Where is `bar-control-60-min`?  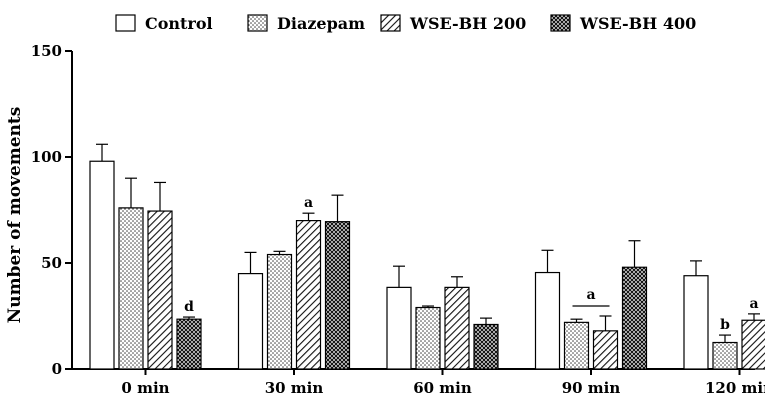
bar-control-60-min is located at coordinates (399, 328).